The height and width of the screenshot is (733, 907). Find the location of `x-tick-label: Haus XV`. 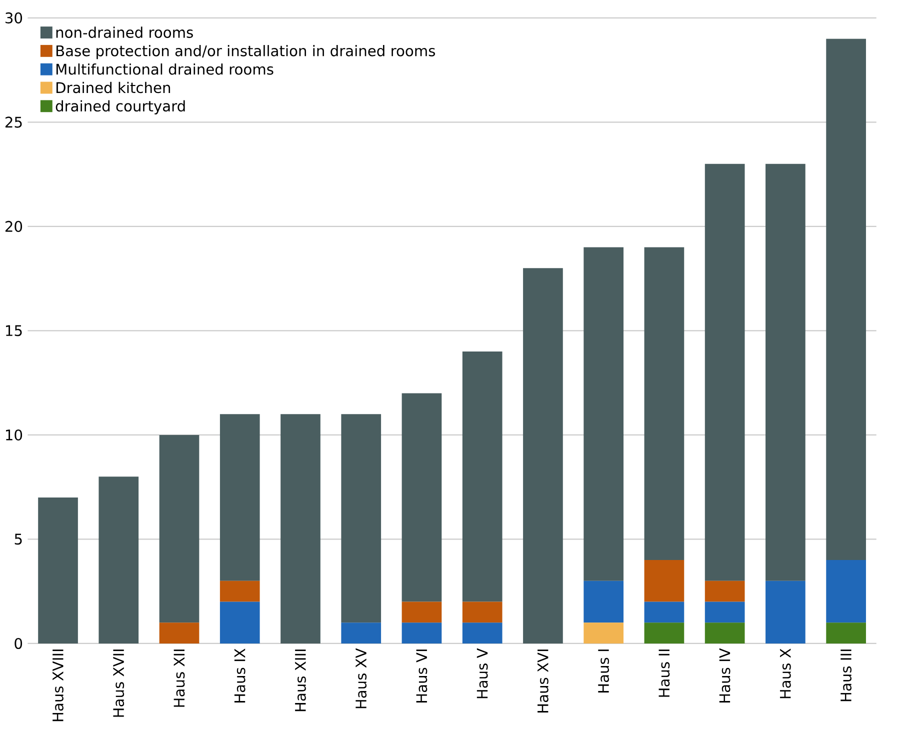

x-tick-label: Haus XV is located at coordinates (361, 678).